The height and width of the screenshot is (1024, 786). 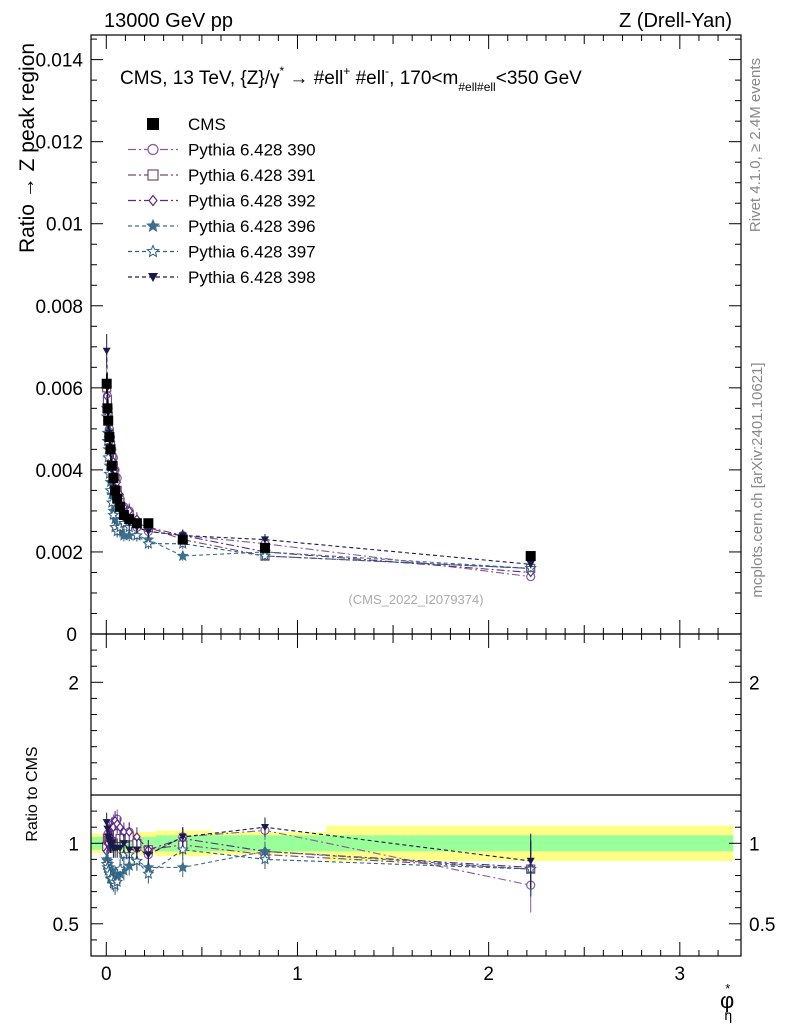 I want to click on title-arrow: →, so click(x=299, y=78).